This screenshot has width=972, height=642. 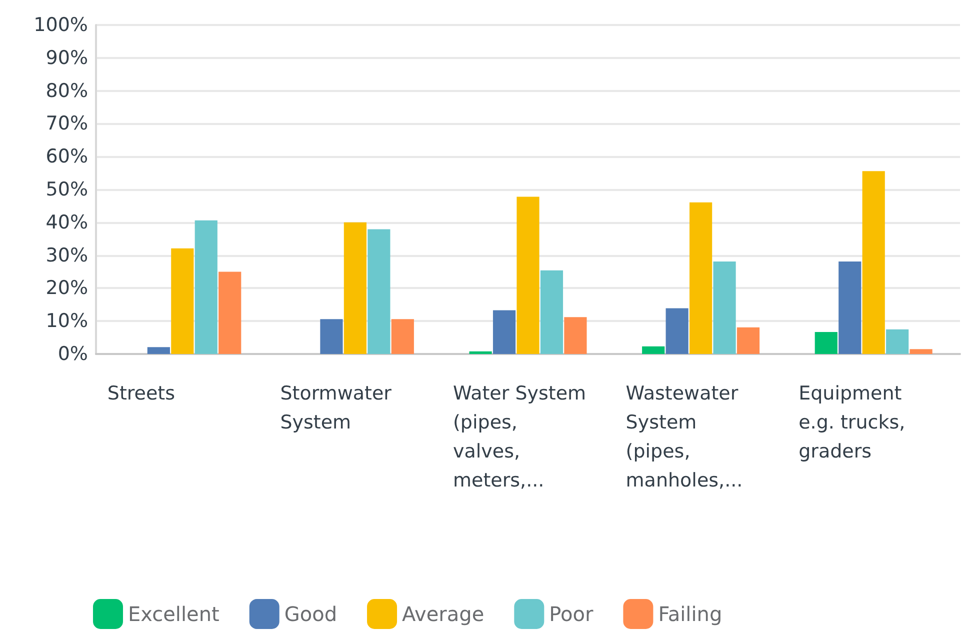 I want to click on legend-label: Excellent, so click(x=174, y=614).